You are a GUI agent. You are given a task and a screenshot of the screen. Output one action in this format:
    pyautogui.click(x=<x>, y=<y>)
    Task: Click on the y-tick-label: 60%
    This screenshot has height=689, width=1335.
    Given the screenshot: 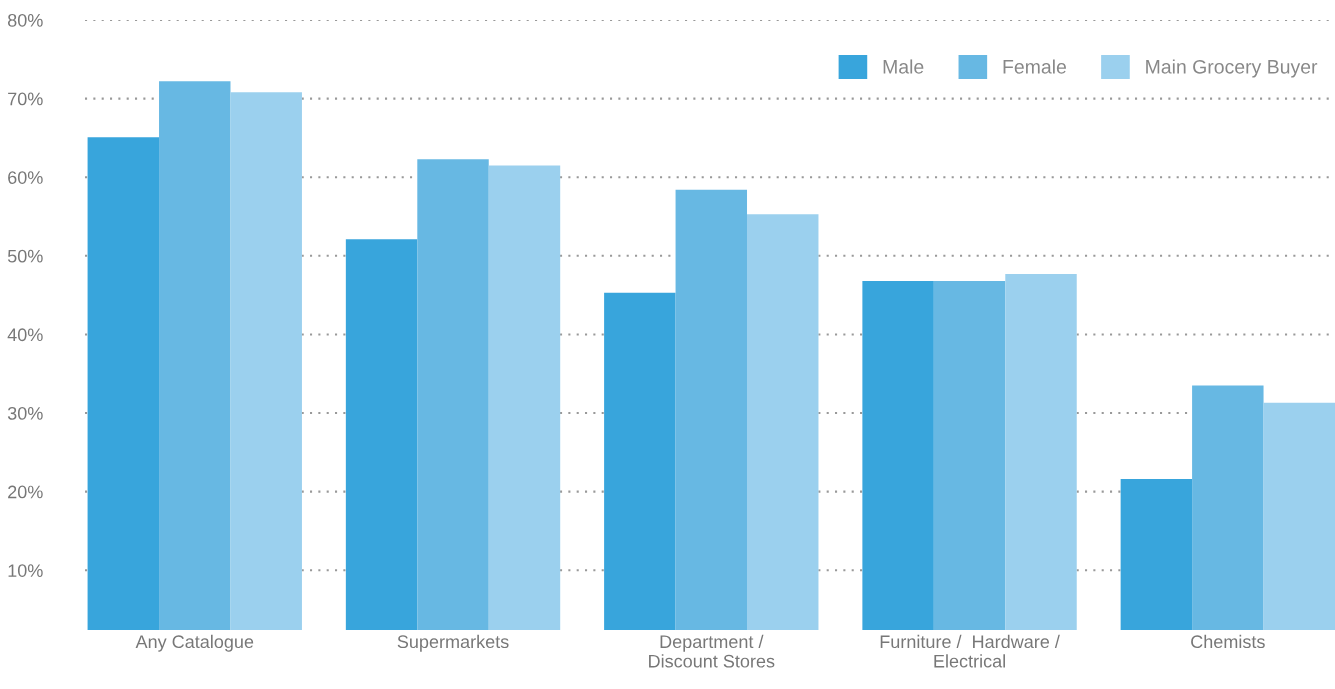 What is the action you would take?
    pyautogui.click(x=25, y=177)
    